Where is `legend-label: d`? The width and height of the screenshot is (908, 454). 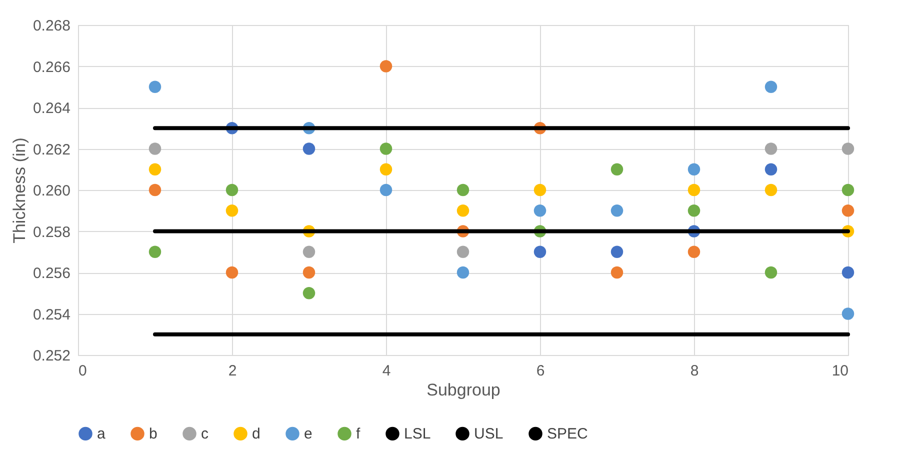 legend-label: d is located at coordinates (256, 434).